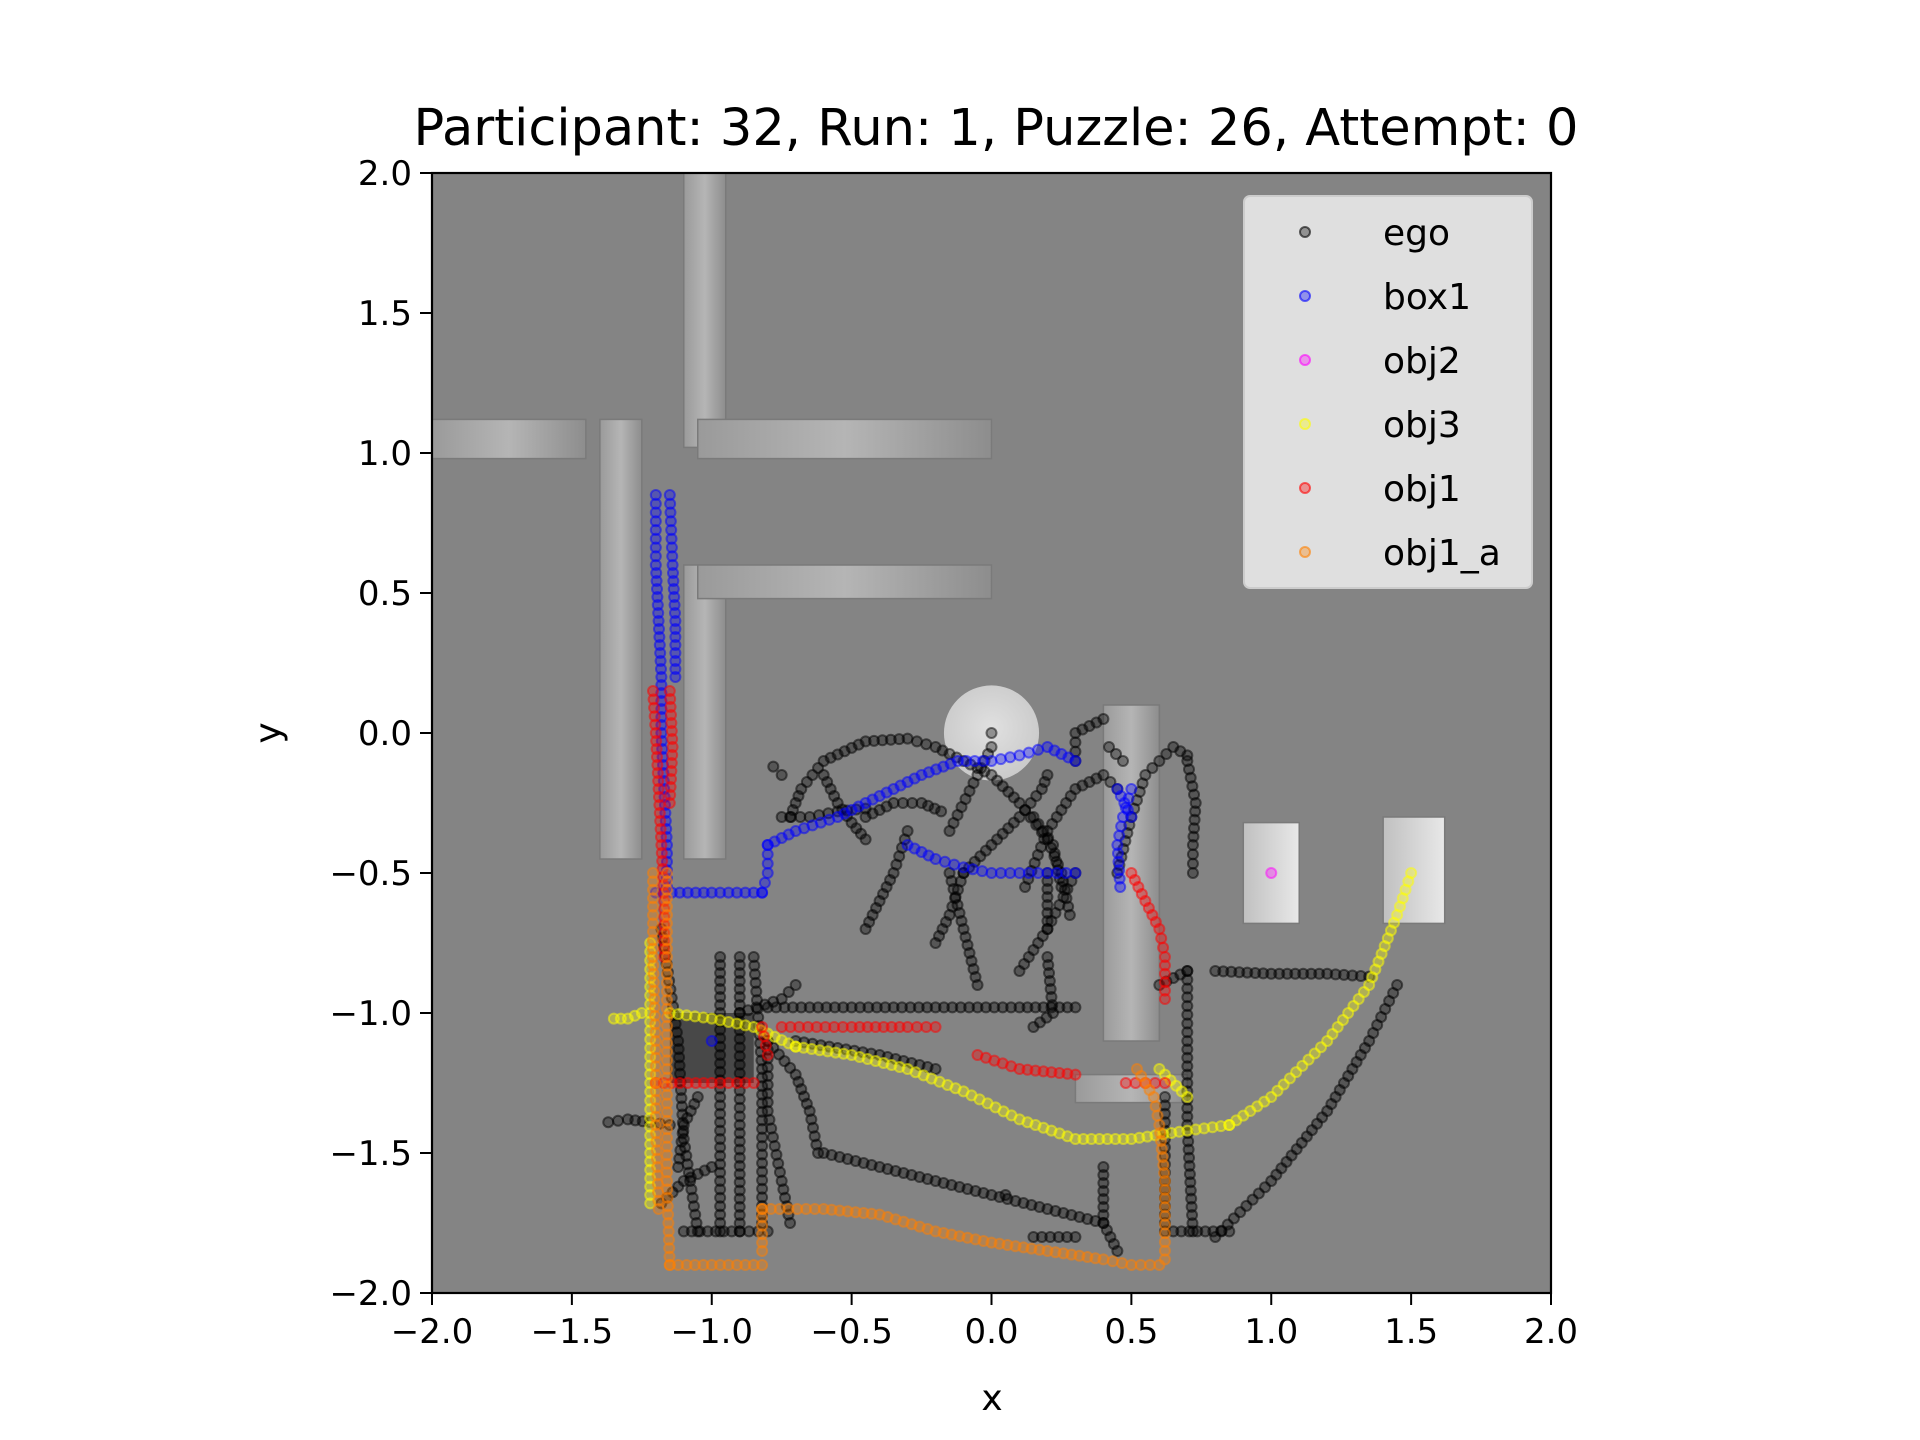  What do you see at coordinates (1131, 1332) in the screenshot?
I see `x-tick-label: 0.5` at bounding box center [1131, 1332].